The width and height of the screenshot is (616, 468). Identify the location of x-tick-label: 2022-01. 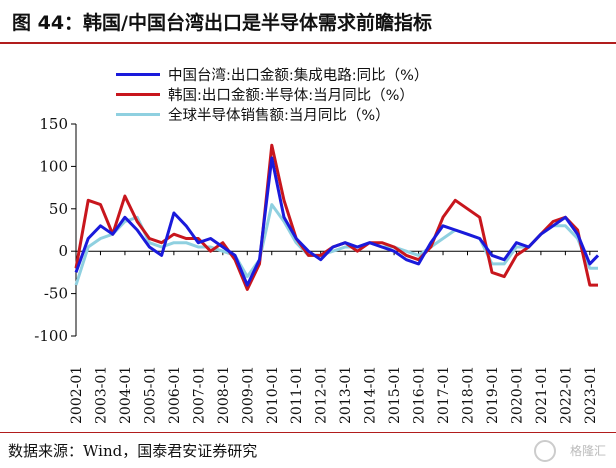
(566, 395).